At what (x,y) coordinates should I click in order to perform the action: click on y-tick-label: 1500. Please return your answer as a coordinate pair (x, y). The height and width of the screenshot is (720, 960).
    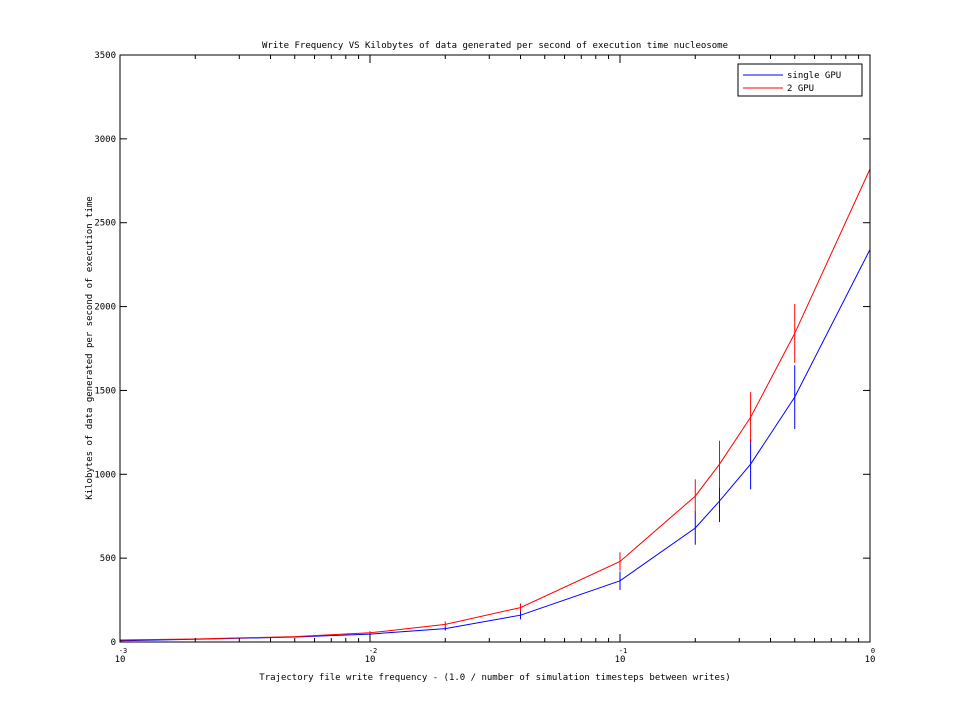
    Looking at the image, I should click on (105, 391).